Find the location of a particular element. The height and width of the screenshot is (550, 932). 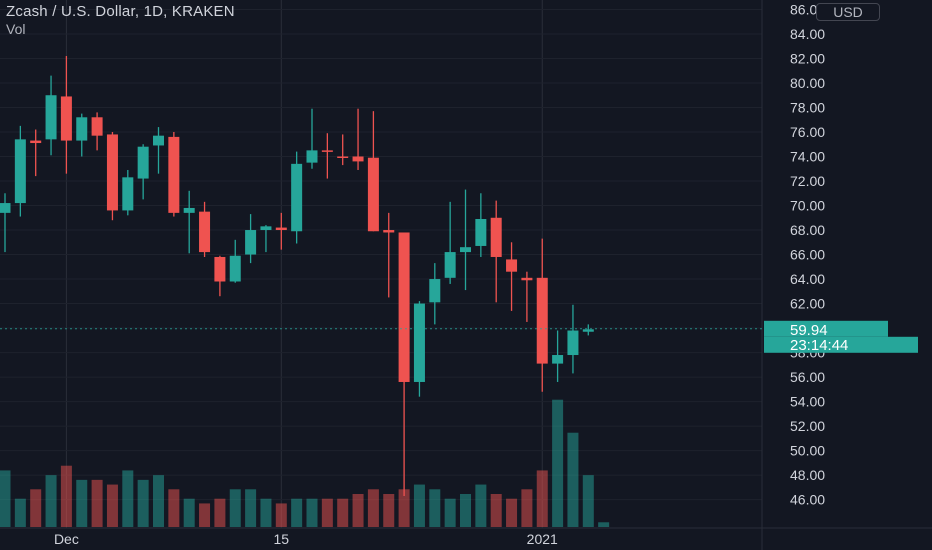

y-tick-label: 76.00 is located at coordinates (807, 132).